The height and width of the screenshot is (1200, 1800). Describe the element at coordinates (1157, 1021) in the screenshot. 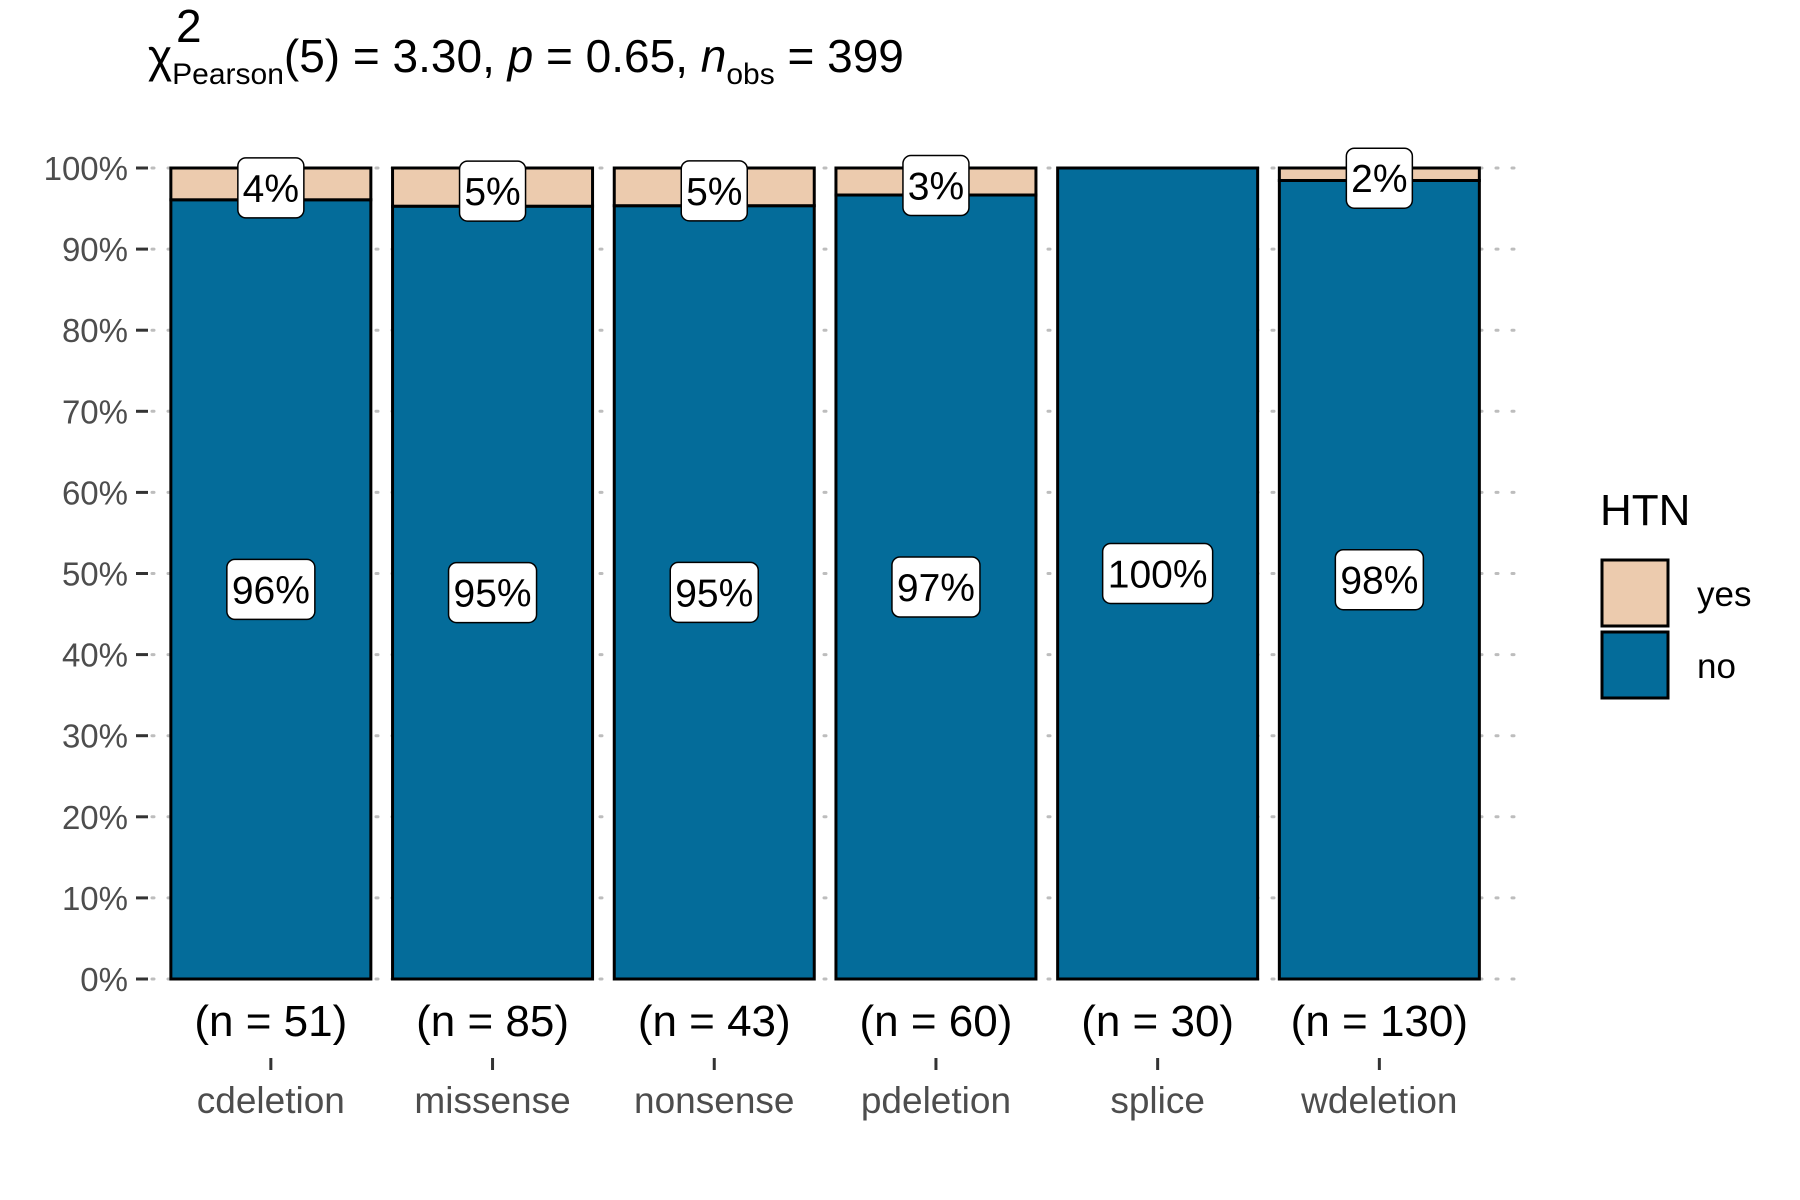

I see `count-label-splice: (n = 30)` at that location.